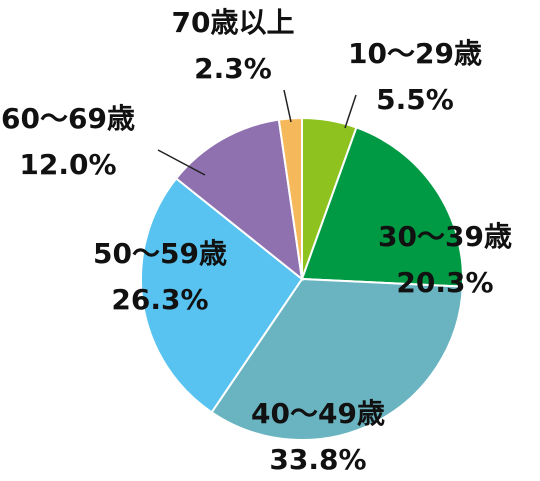 The width and height of the screenshot is (540, 481). Describe the element at coordinates (415, 53) in the screenshot. I see `slice-label: 10〜29歳` at that location.